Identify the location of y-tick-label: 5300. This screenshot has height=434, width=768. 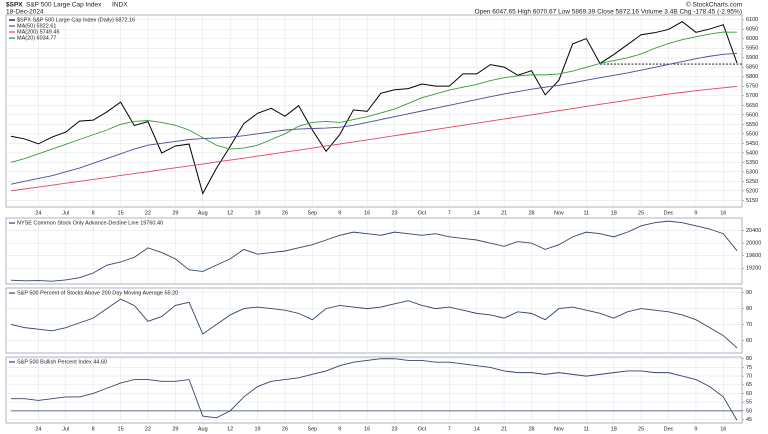
(752, 172).